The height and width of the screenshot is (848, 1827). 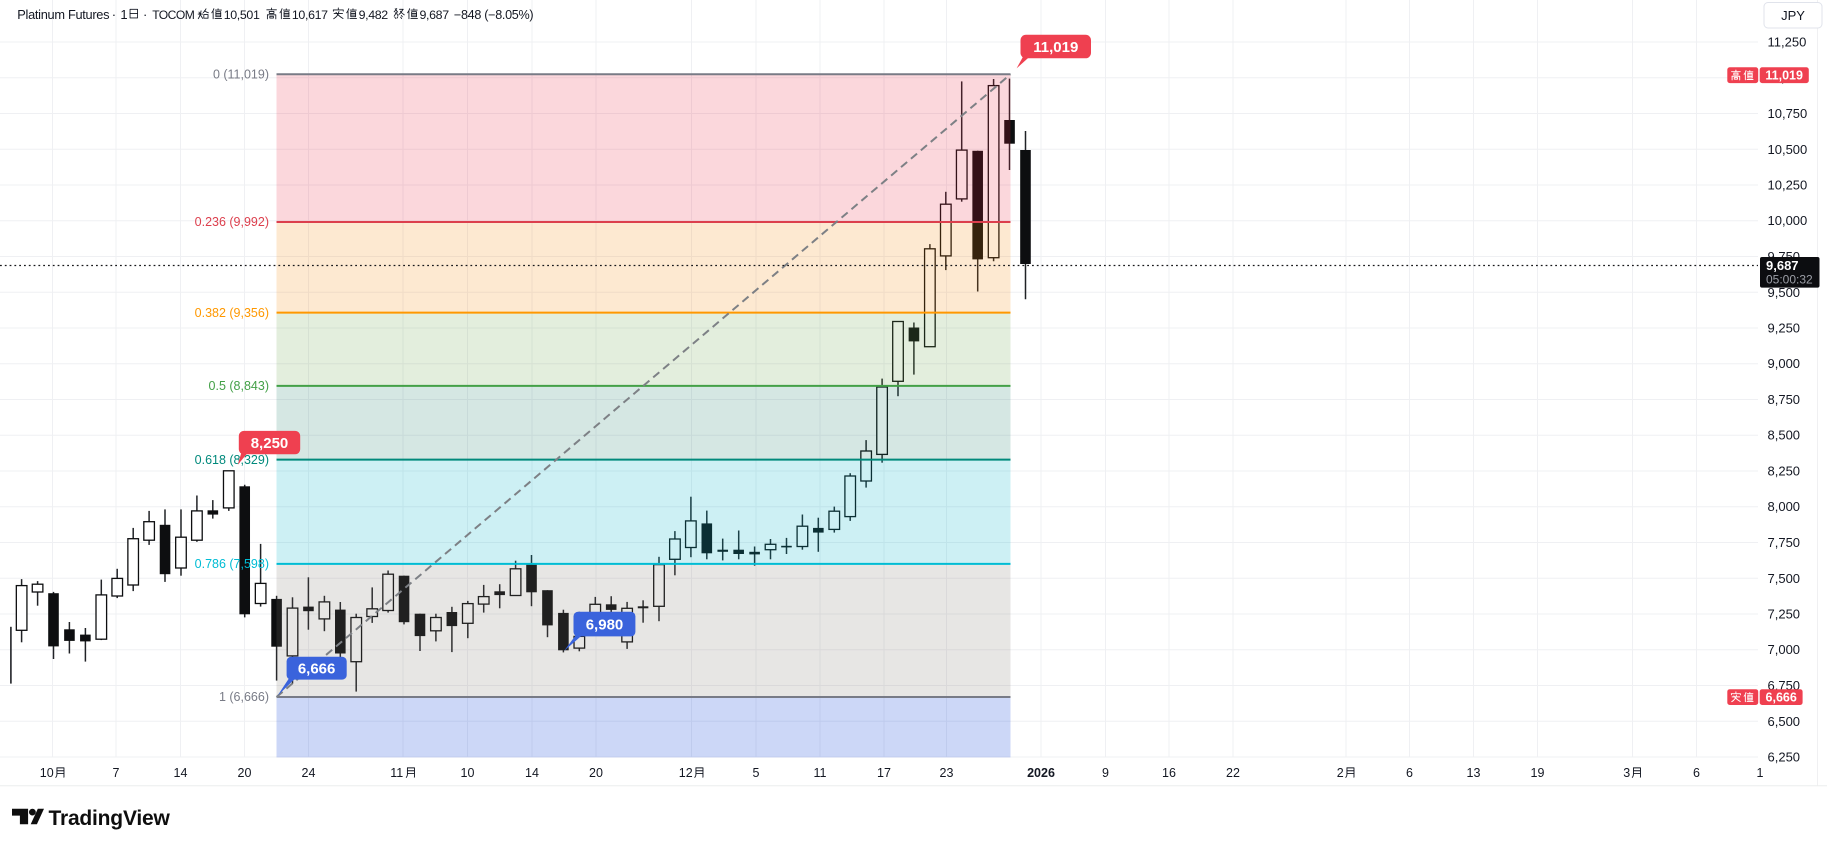 What do you see at coordinates (1793, 15) in the screenshot?
I see `svg-text: JPY` at bounding box center [1793, 15].